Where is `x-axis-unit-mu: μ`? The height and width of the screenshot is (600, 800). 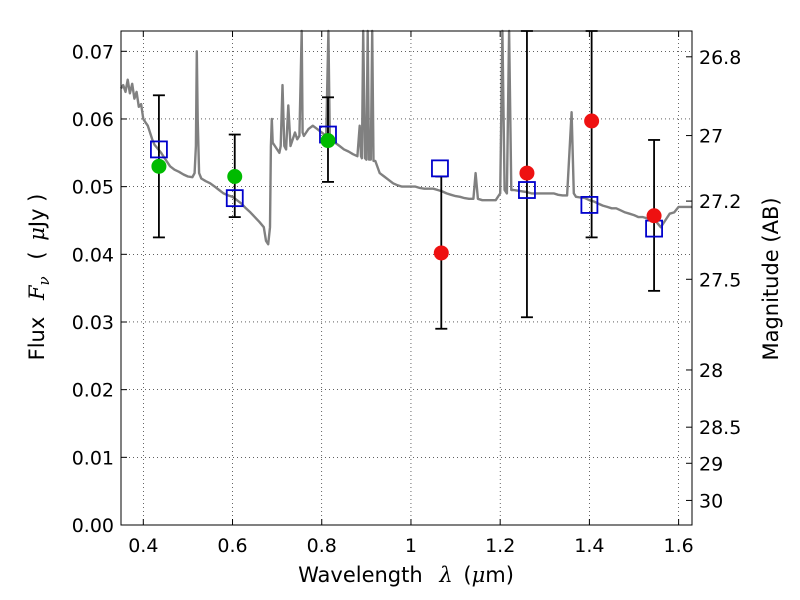 x-axis-unit-mu: μ is located at coordinates (479, 575).